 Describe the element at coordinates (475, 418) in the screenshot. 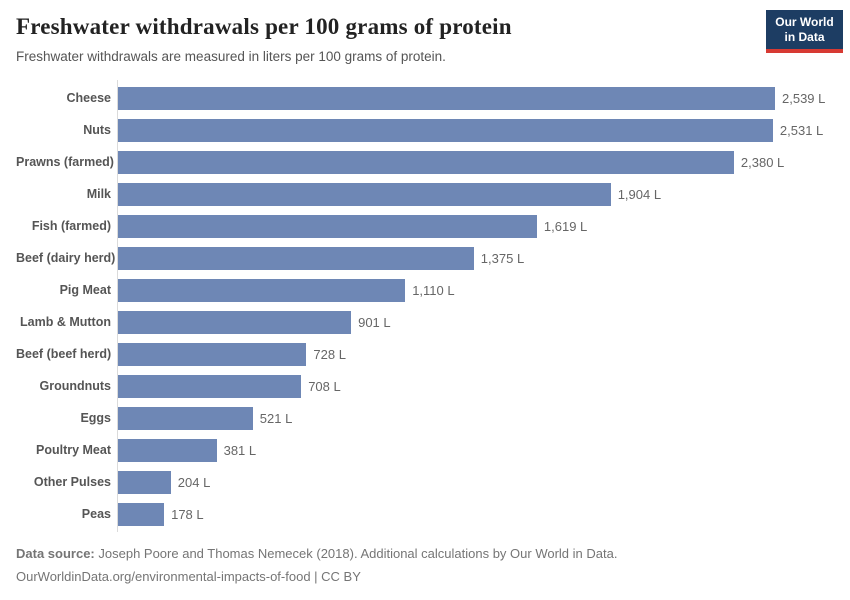

I see `bar-track: 521 L` at that location.